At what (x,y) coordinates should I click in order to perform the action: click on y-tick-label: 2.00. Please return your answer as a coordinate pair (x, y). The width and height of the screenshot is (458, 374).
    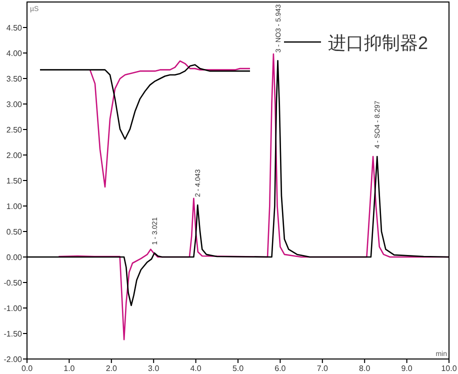
    Looking at the image, I should click on (14, 155).